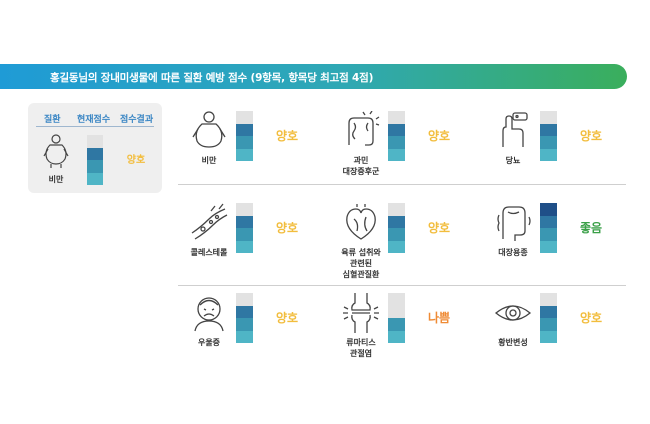 This screenshot has height=424, width=650. What do you see at coordinates (361, 166) in the screenshot?
I see `disease-name: 과민 대장증후군` at bounding box center [361, 166].